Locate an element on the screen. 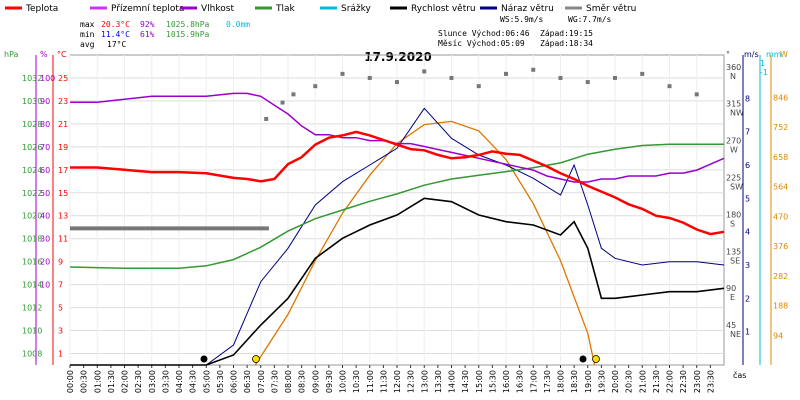  x-tick-label: 18:30 is located at coordinates (574, 381).